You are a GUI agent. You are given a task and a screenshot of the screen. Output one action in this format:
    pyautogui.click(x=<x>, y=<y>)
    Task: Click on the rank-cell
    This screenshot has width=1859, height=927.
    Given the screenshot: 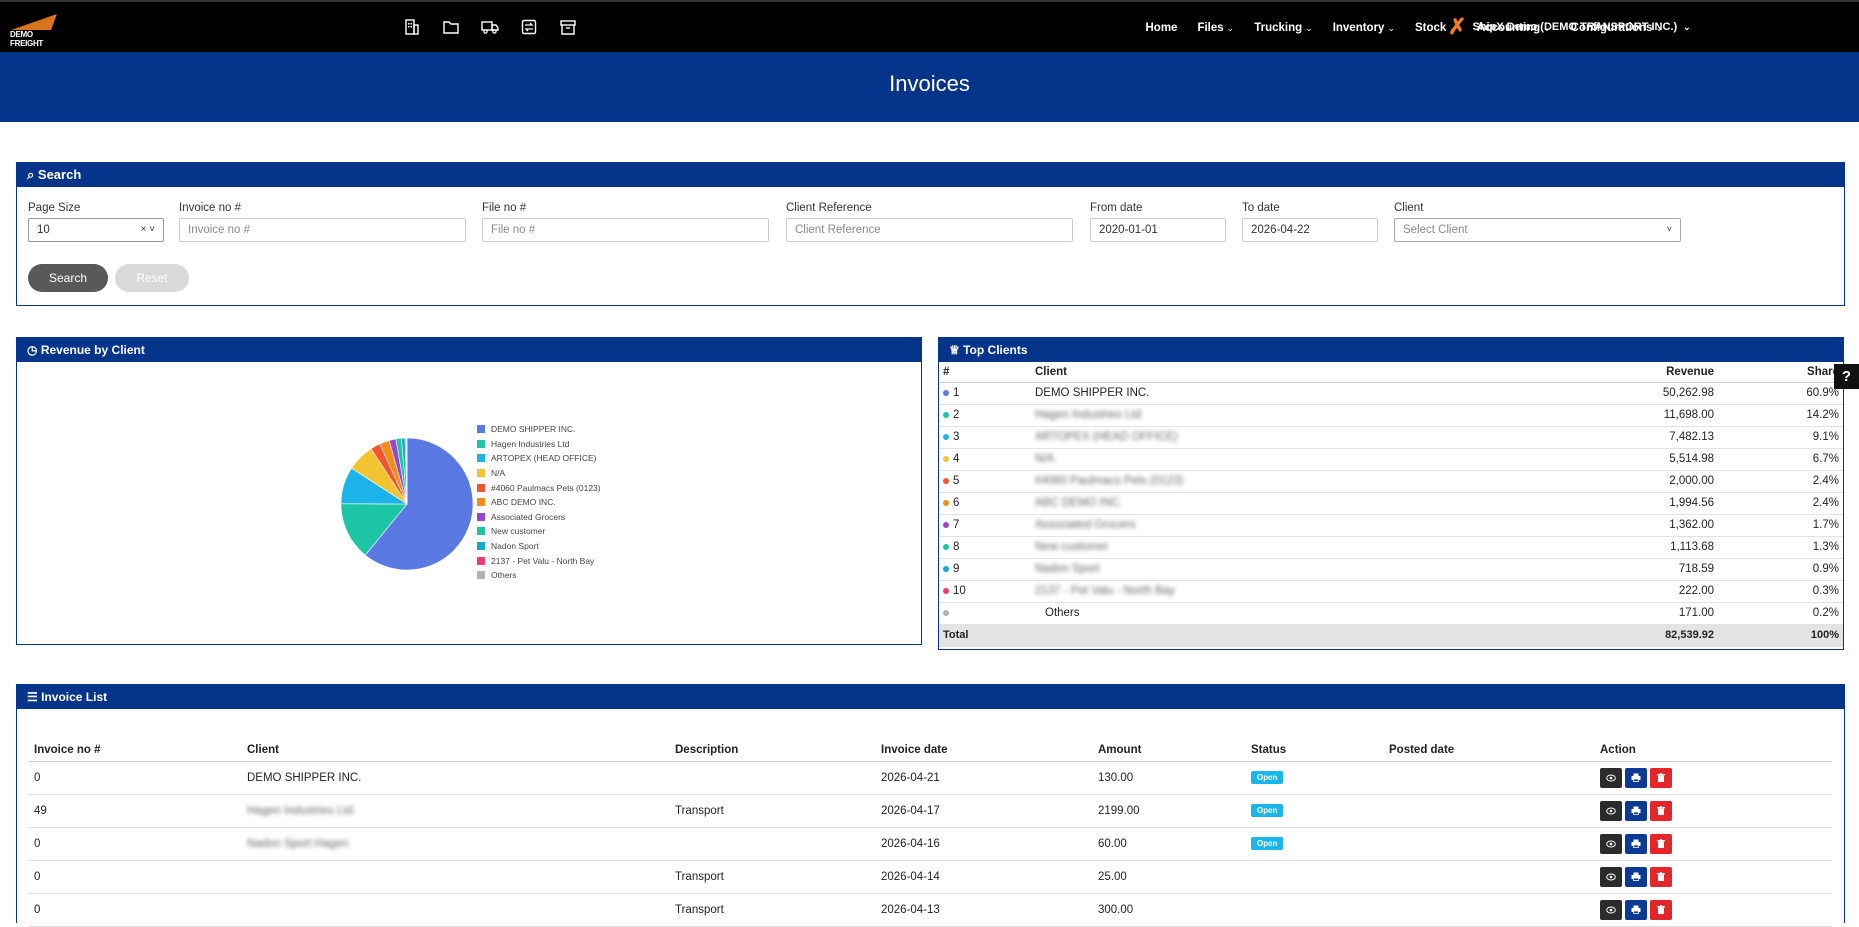 What is the action you would take?
    pyautogui.click(x=985, y=613)
    